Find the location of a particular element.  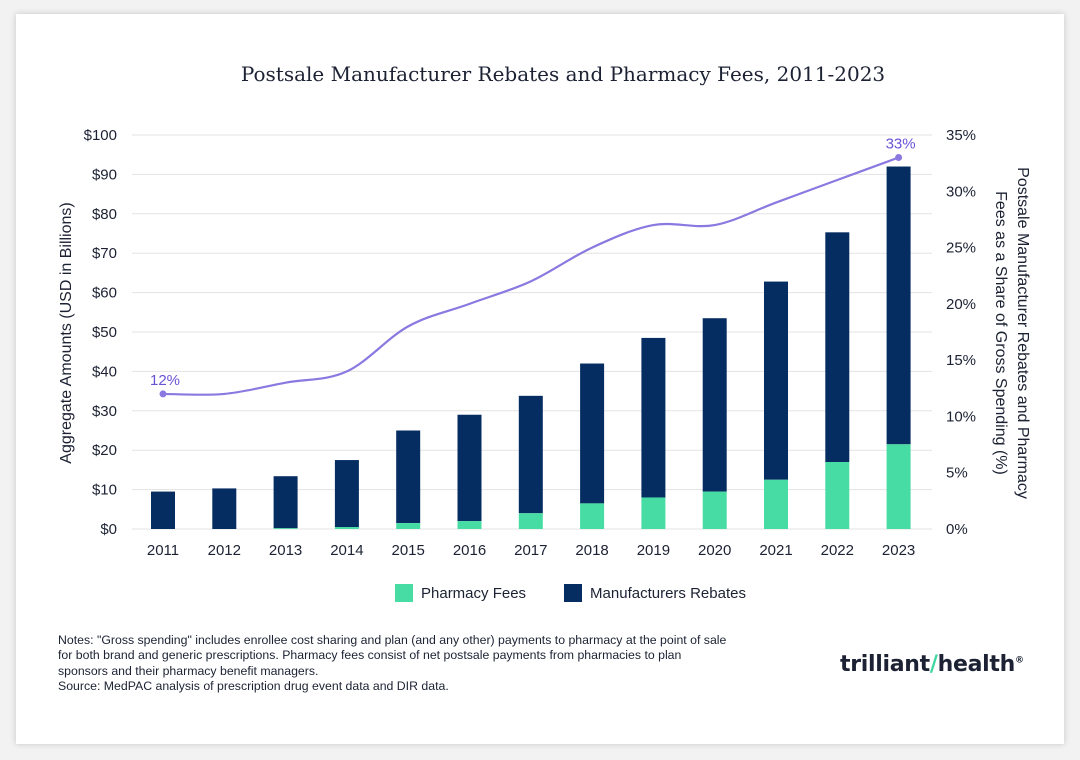

legend-swatch-pharmacy-fees is located at coordinates (404, 593).